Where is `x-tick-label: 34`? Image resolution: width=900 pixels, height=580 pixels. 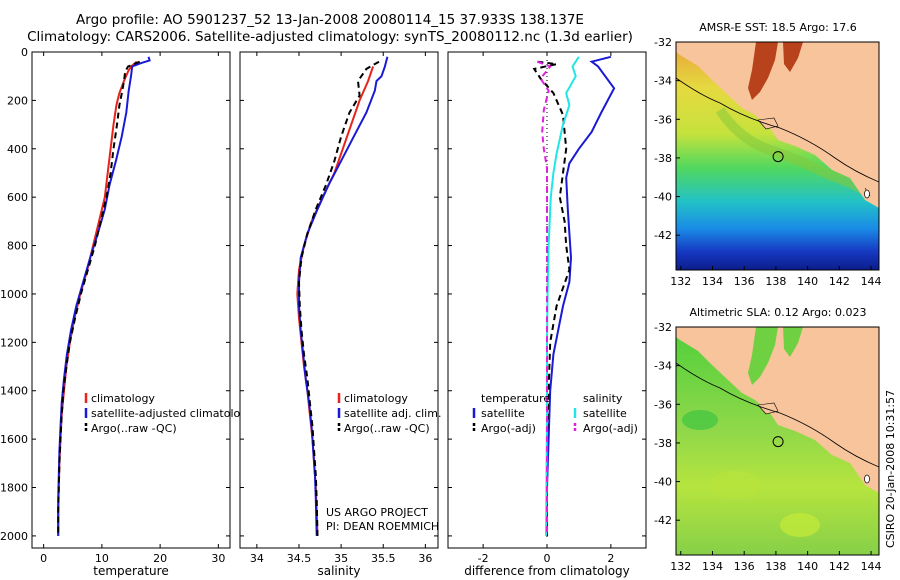 x-tick-label: 34 is located at coordinates (257, 558).